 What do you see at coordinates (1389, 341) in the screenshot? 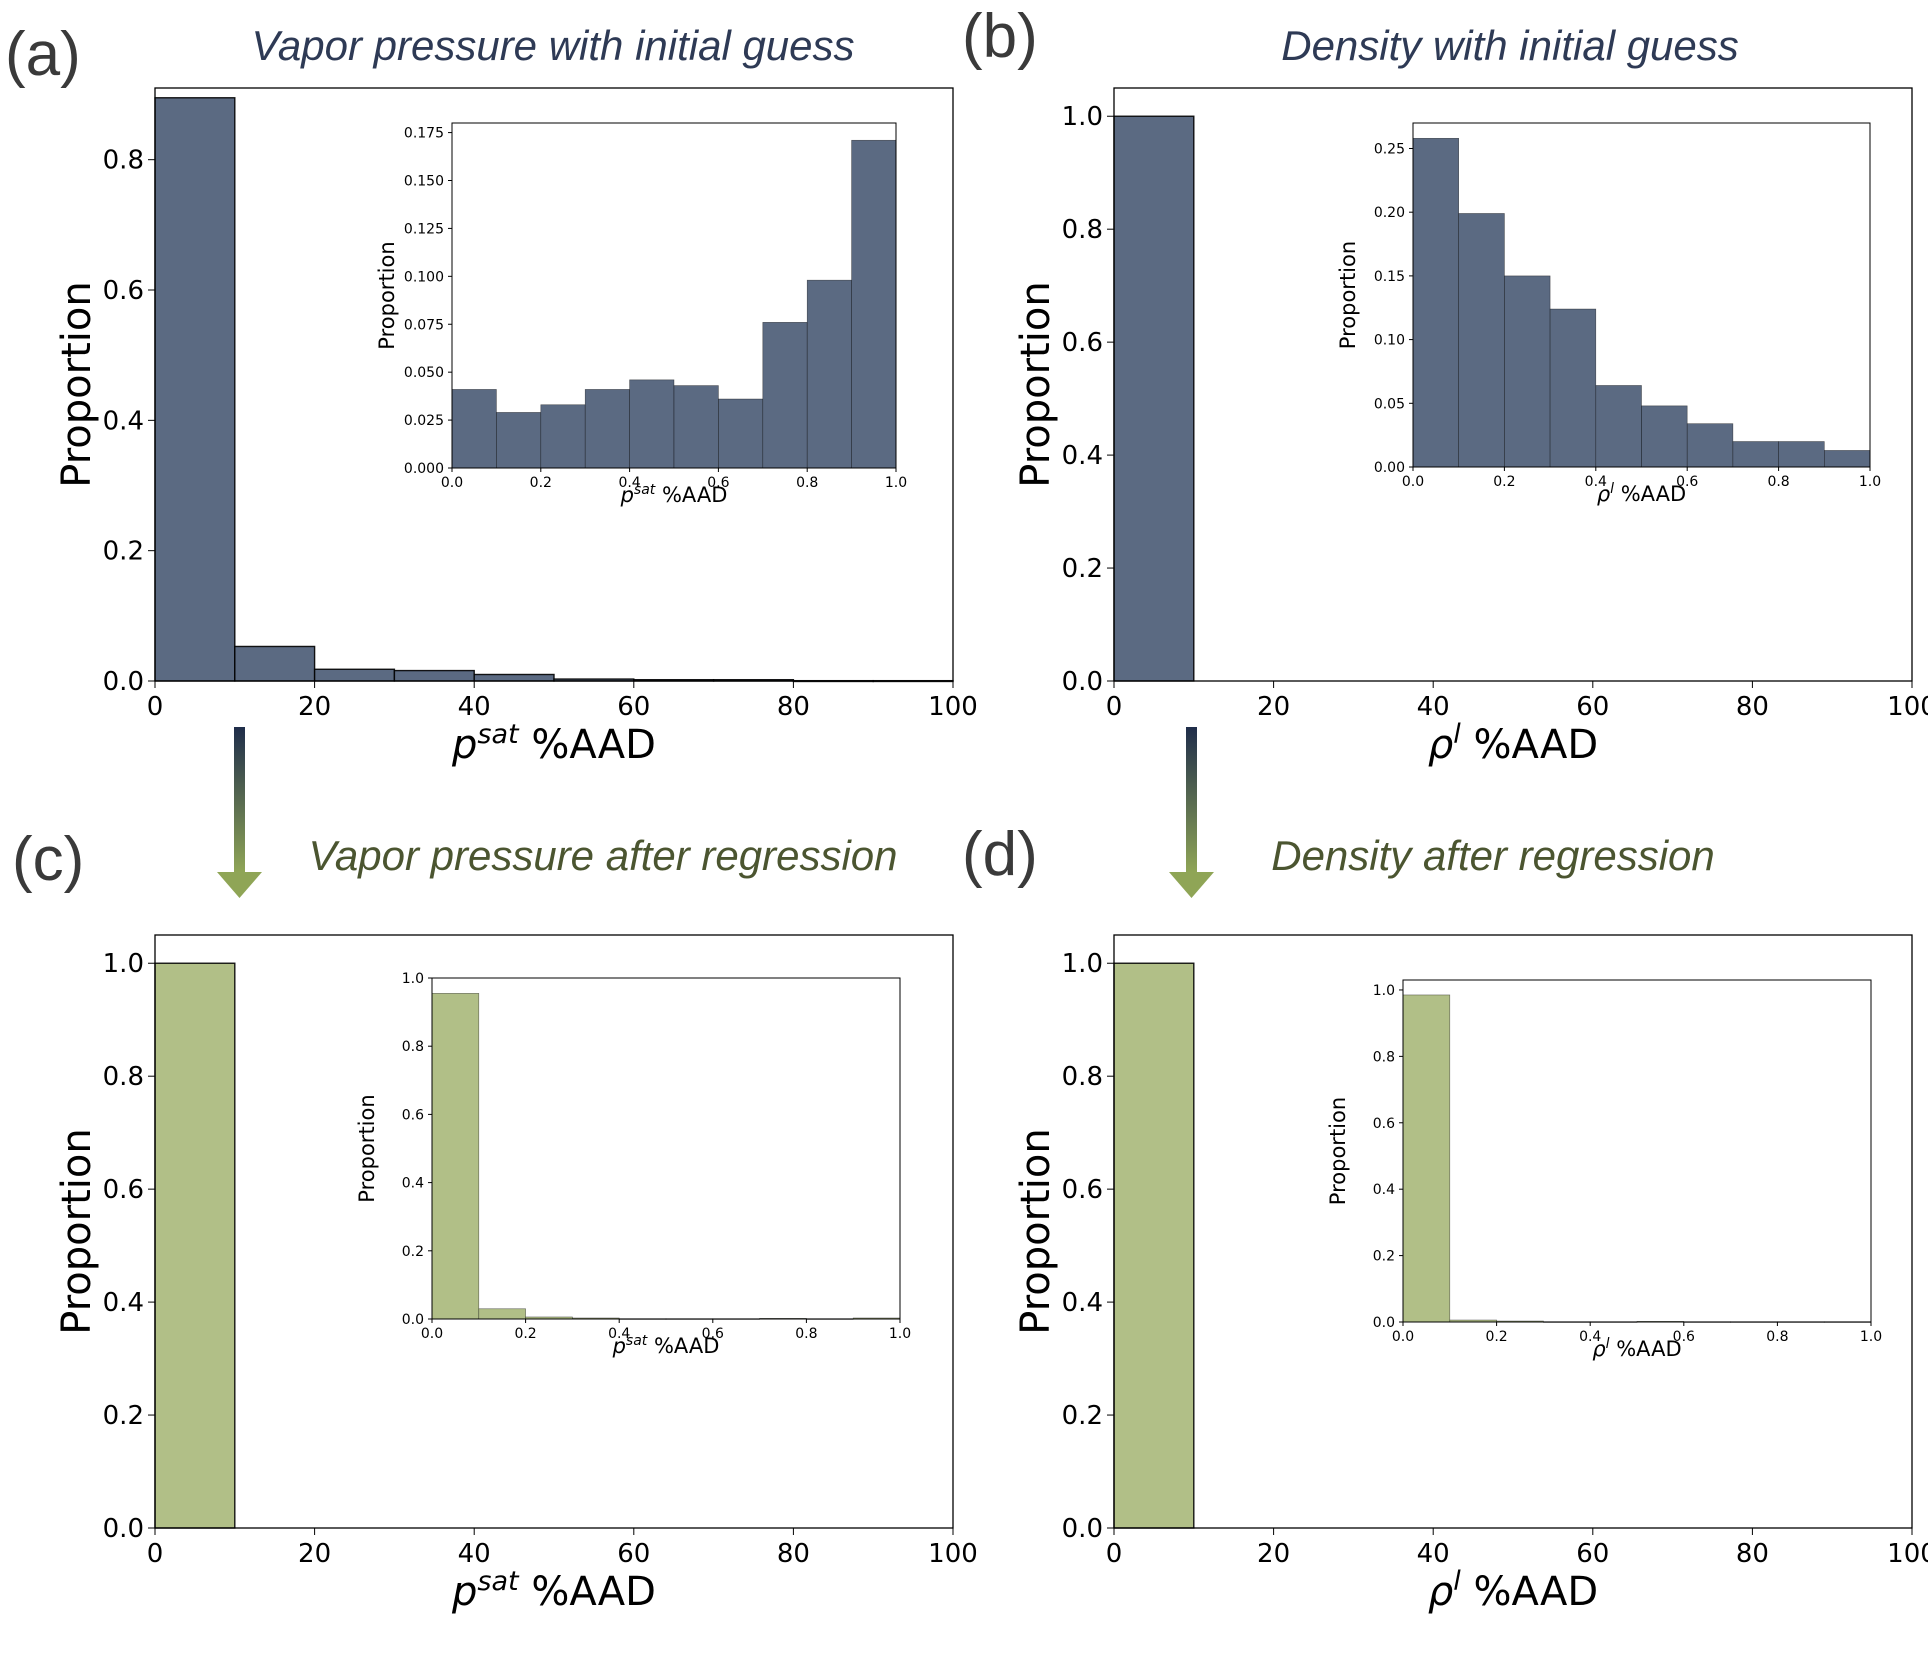
I see `panel-b-inset-ytick-label: 0.10` at bounding box center [1389, 341].